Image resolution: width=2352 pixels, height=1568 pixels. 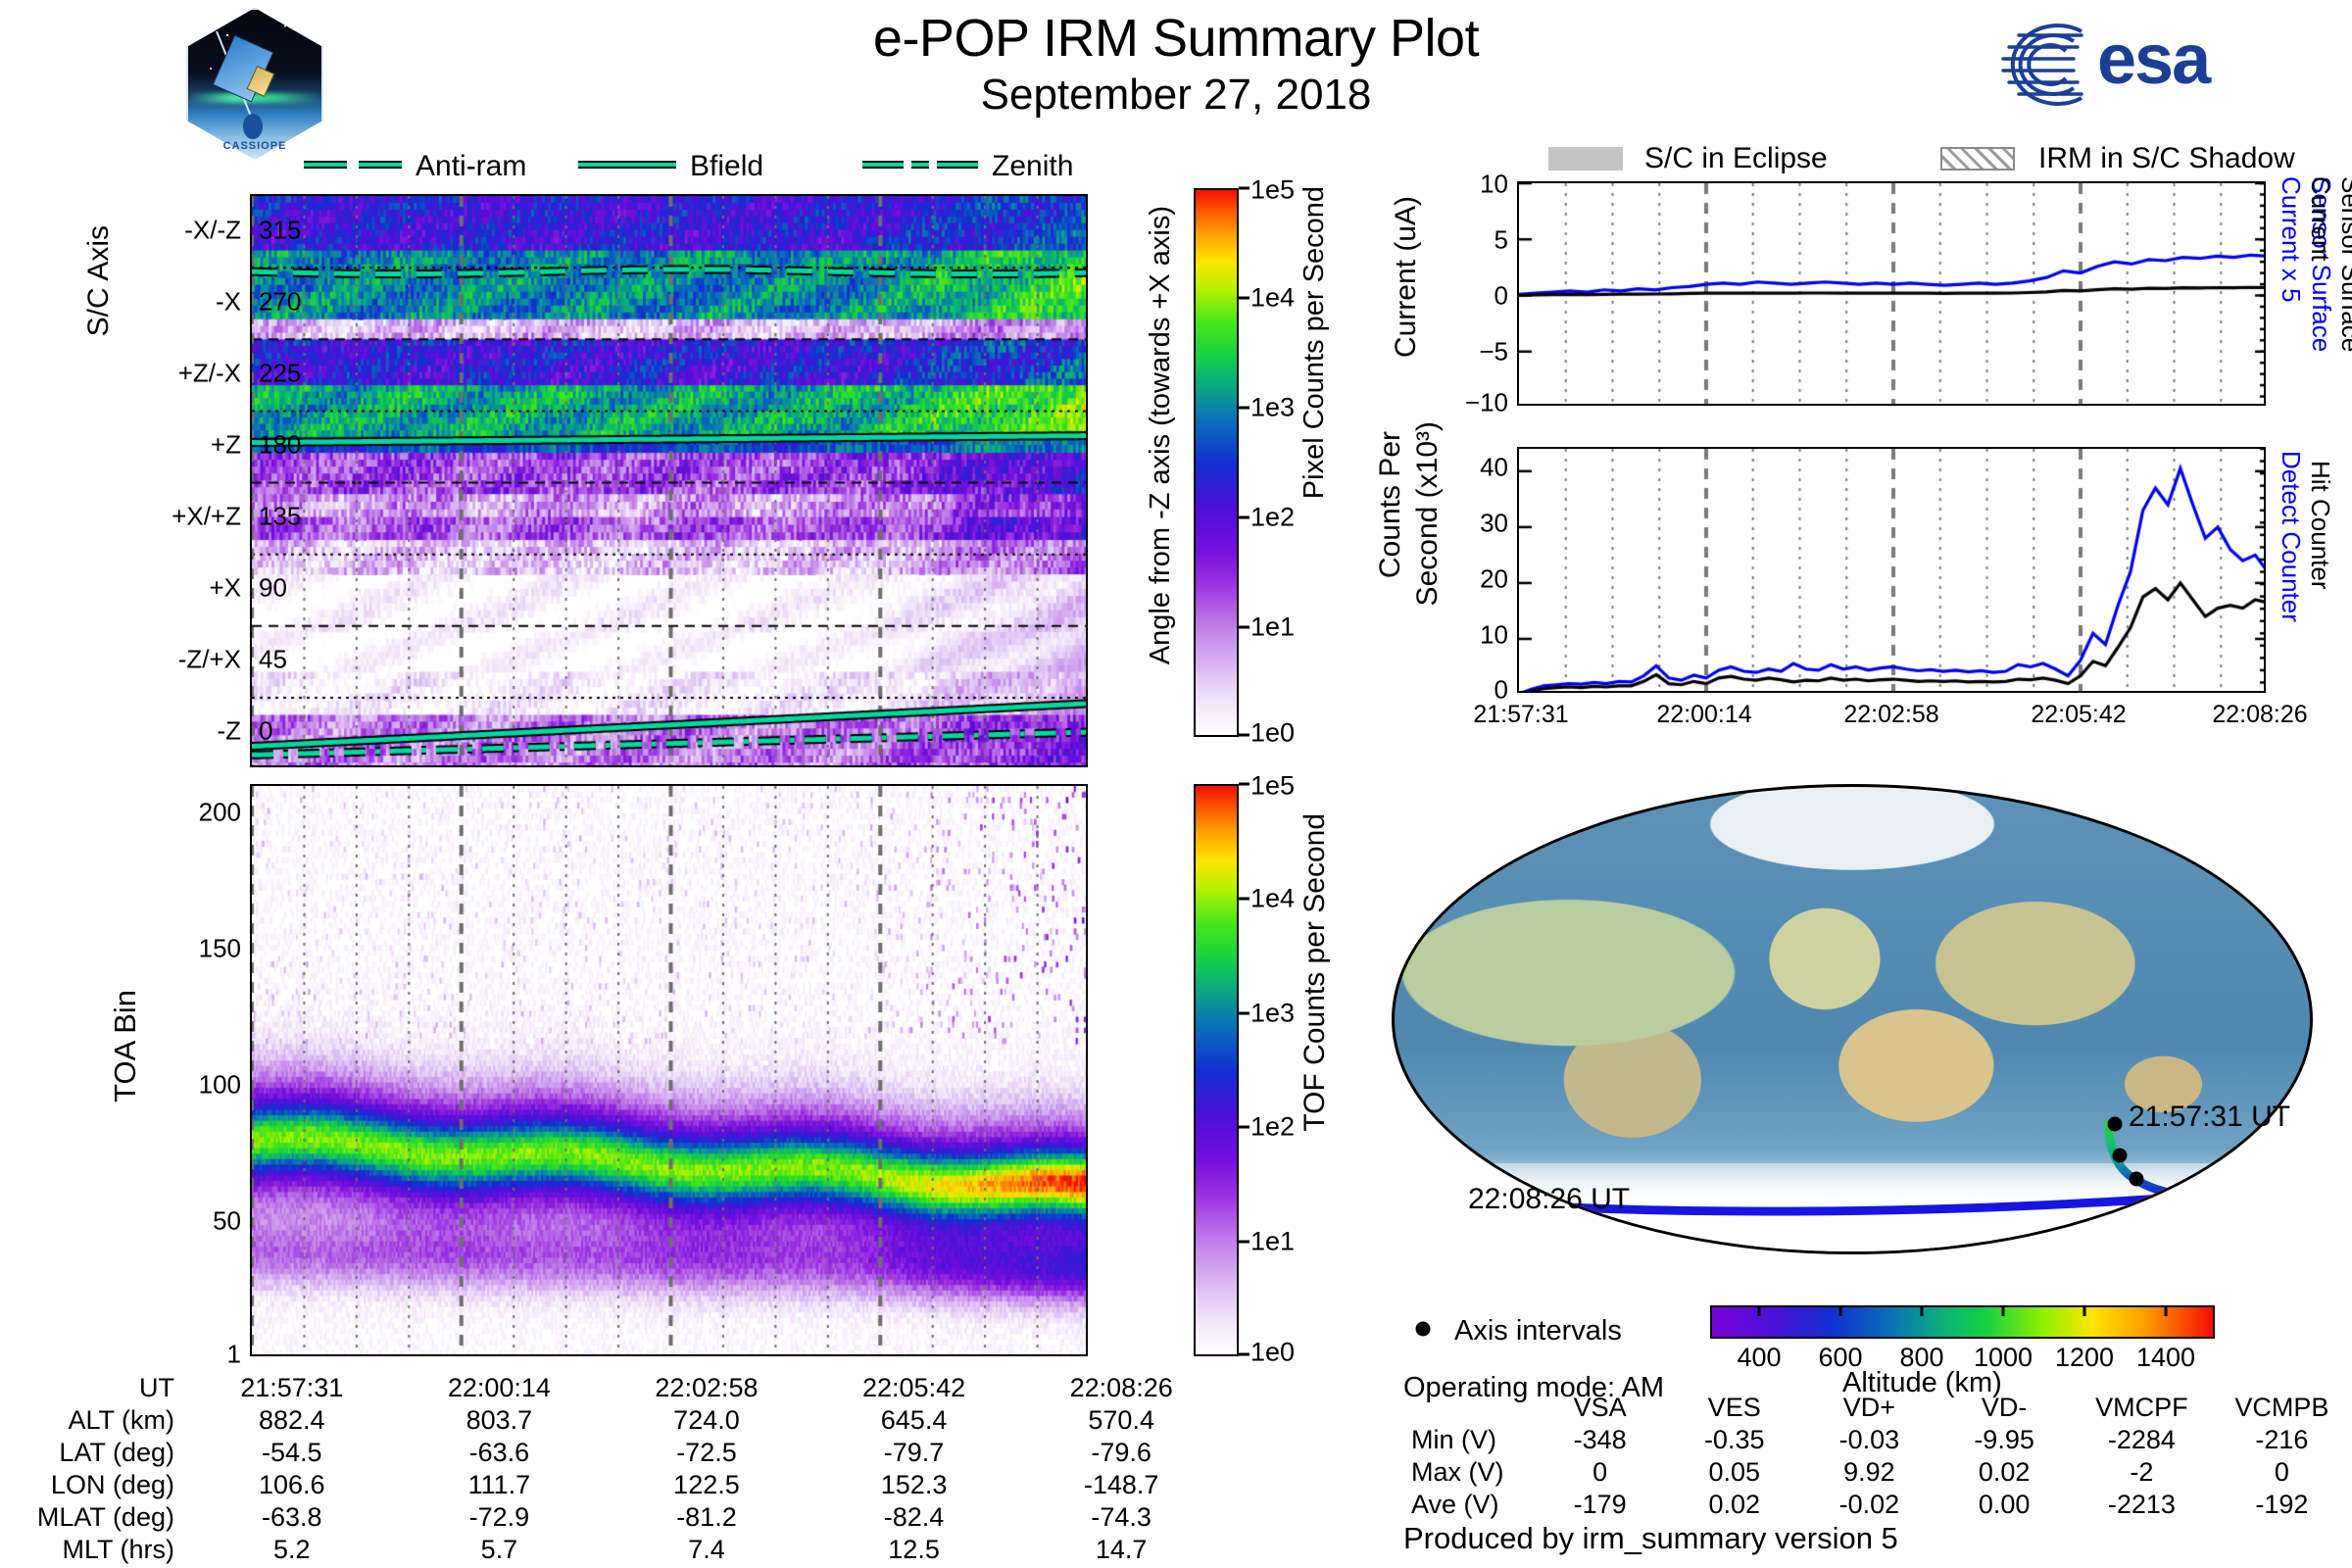 What do you see at coordinates (1840, 1357) in the screenshot?
I see `alt-tick-600: 600` at bounding box center [1840, 1357].